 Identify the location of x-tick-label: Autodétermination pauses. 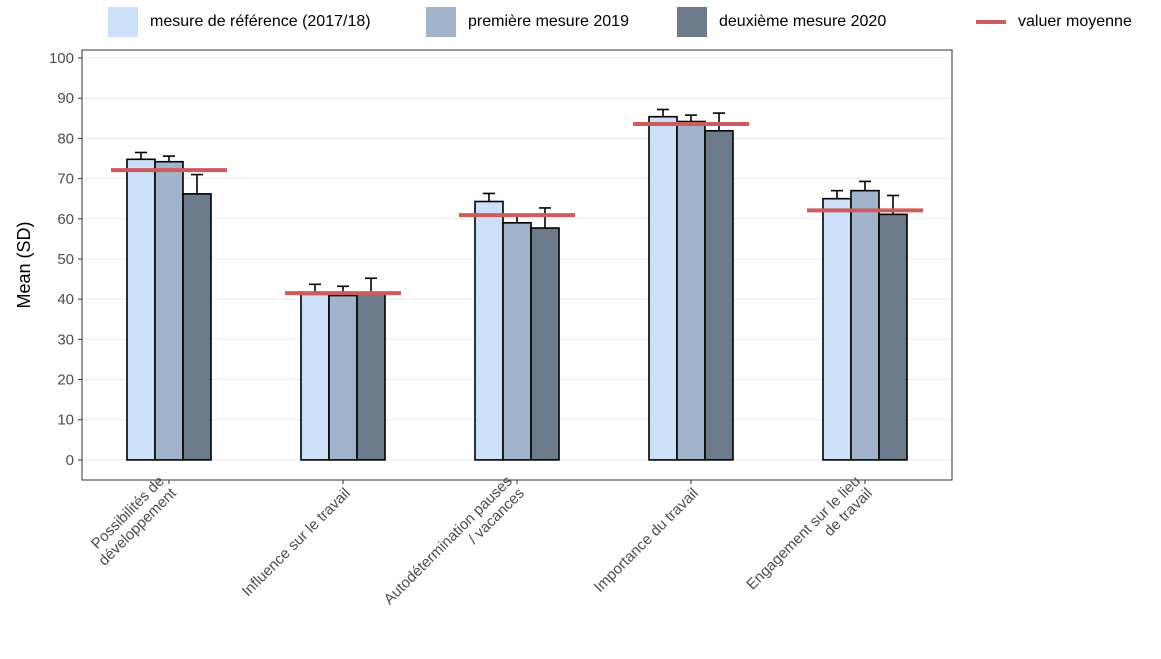
(448, 540).